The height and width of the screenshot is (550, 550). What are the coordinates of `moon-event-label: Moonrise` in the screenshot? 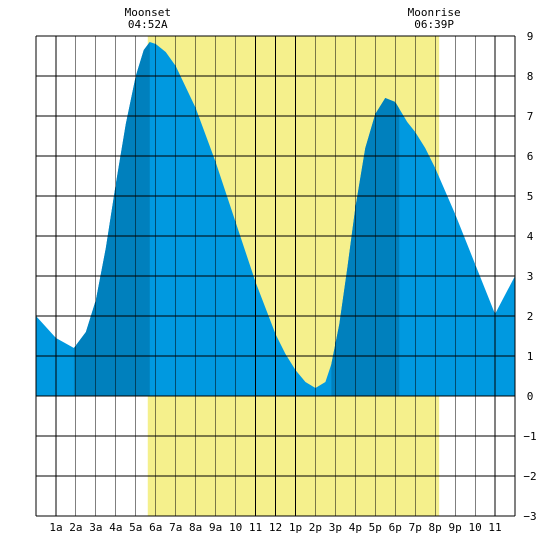 It's located at (434, 12).